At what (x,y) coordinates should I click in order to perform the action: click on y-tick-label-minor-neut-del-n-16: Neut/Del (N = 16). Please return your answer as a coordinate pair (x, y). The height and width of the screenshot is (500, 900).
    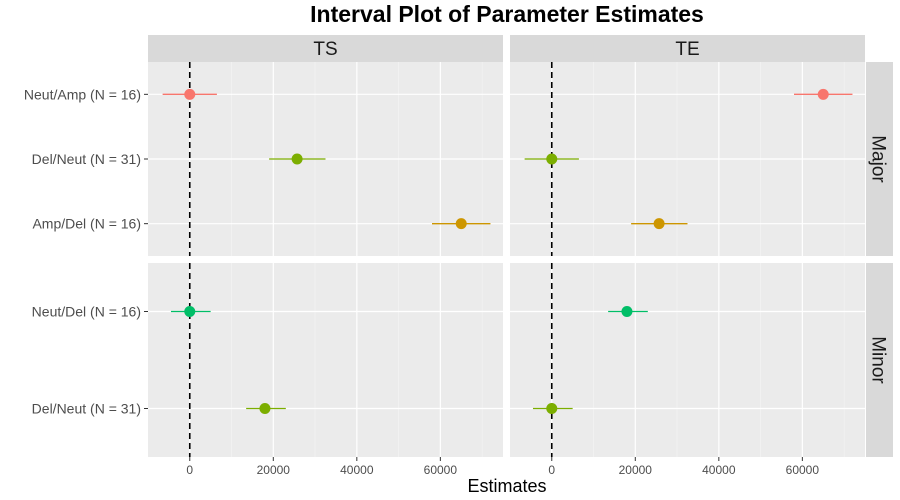
    Looking at the image, I should click on (86, 312).